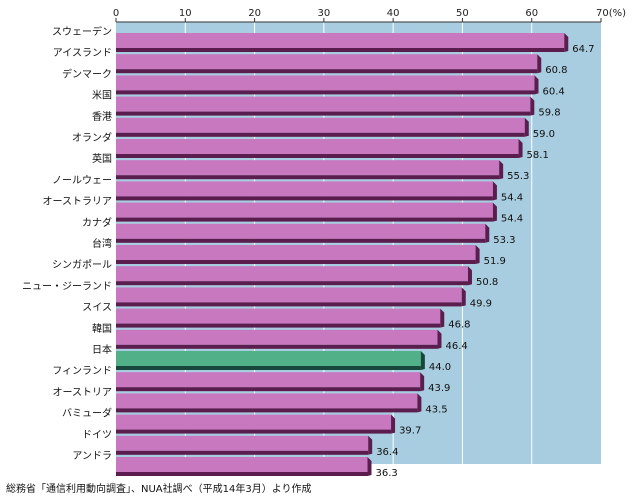  What do you see at coordinates (387, 473) in the screenshot?
I see `value-label: 36.3` at bounding box center [387, 473].